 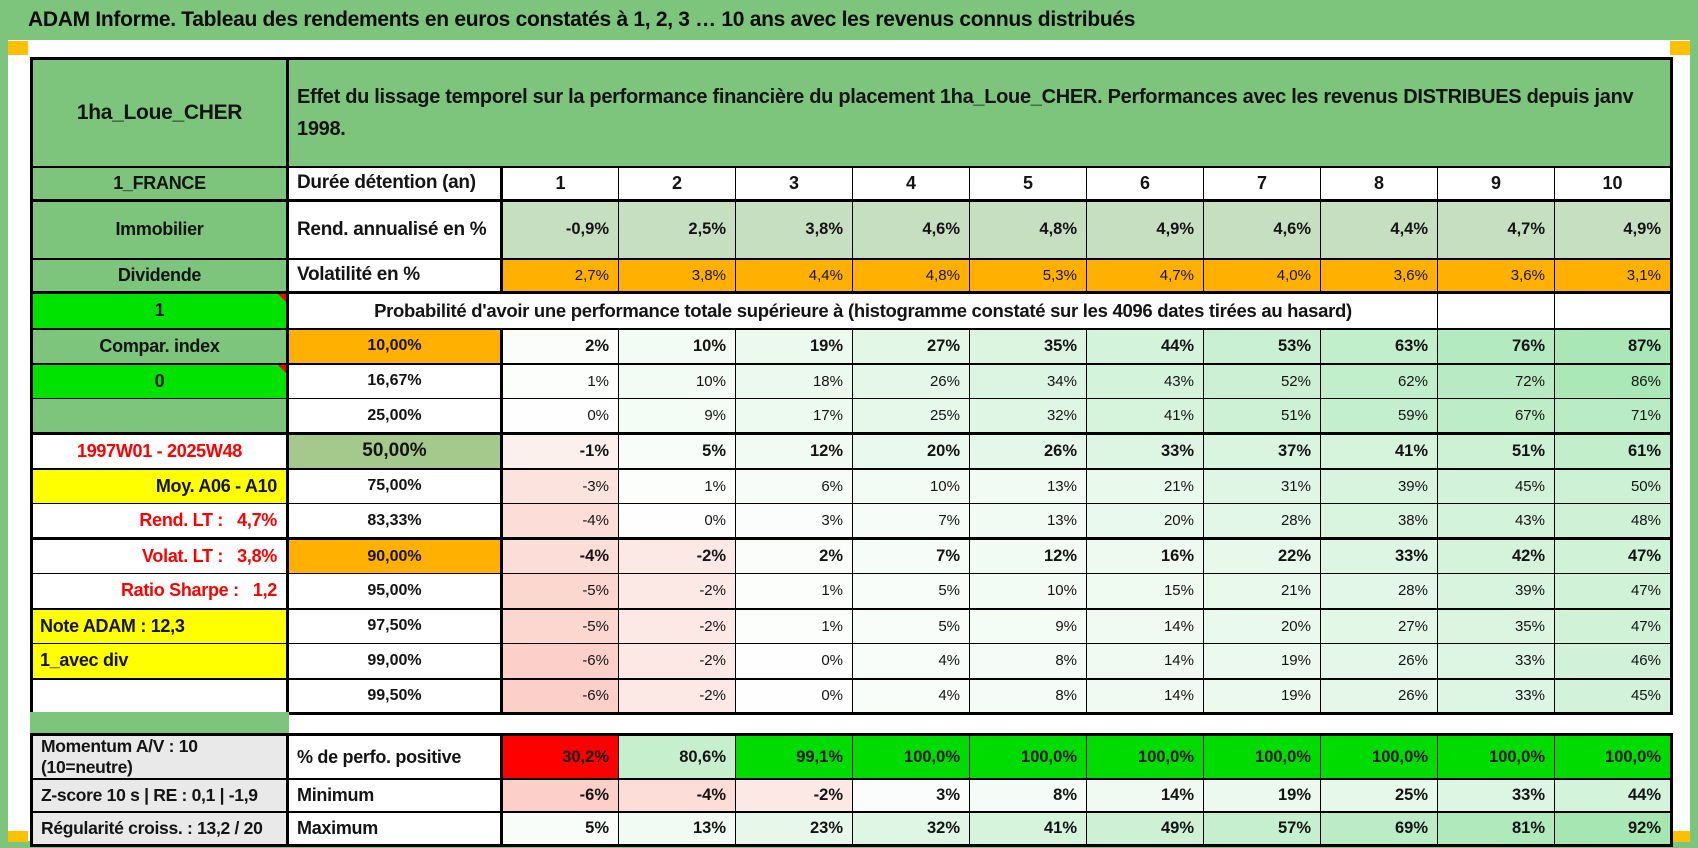 What do you see at coordinates (794, 486) in the screenshot?
I see `cell-prob-value: 6%` at bounding box center [794, 486].